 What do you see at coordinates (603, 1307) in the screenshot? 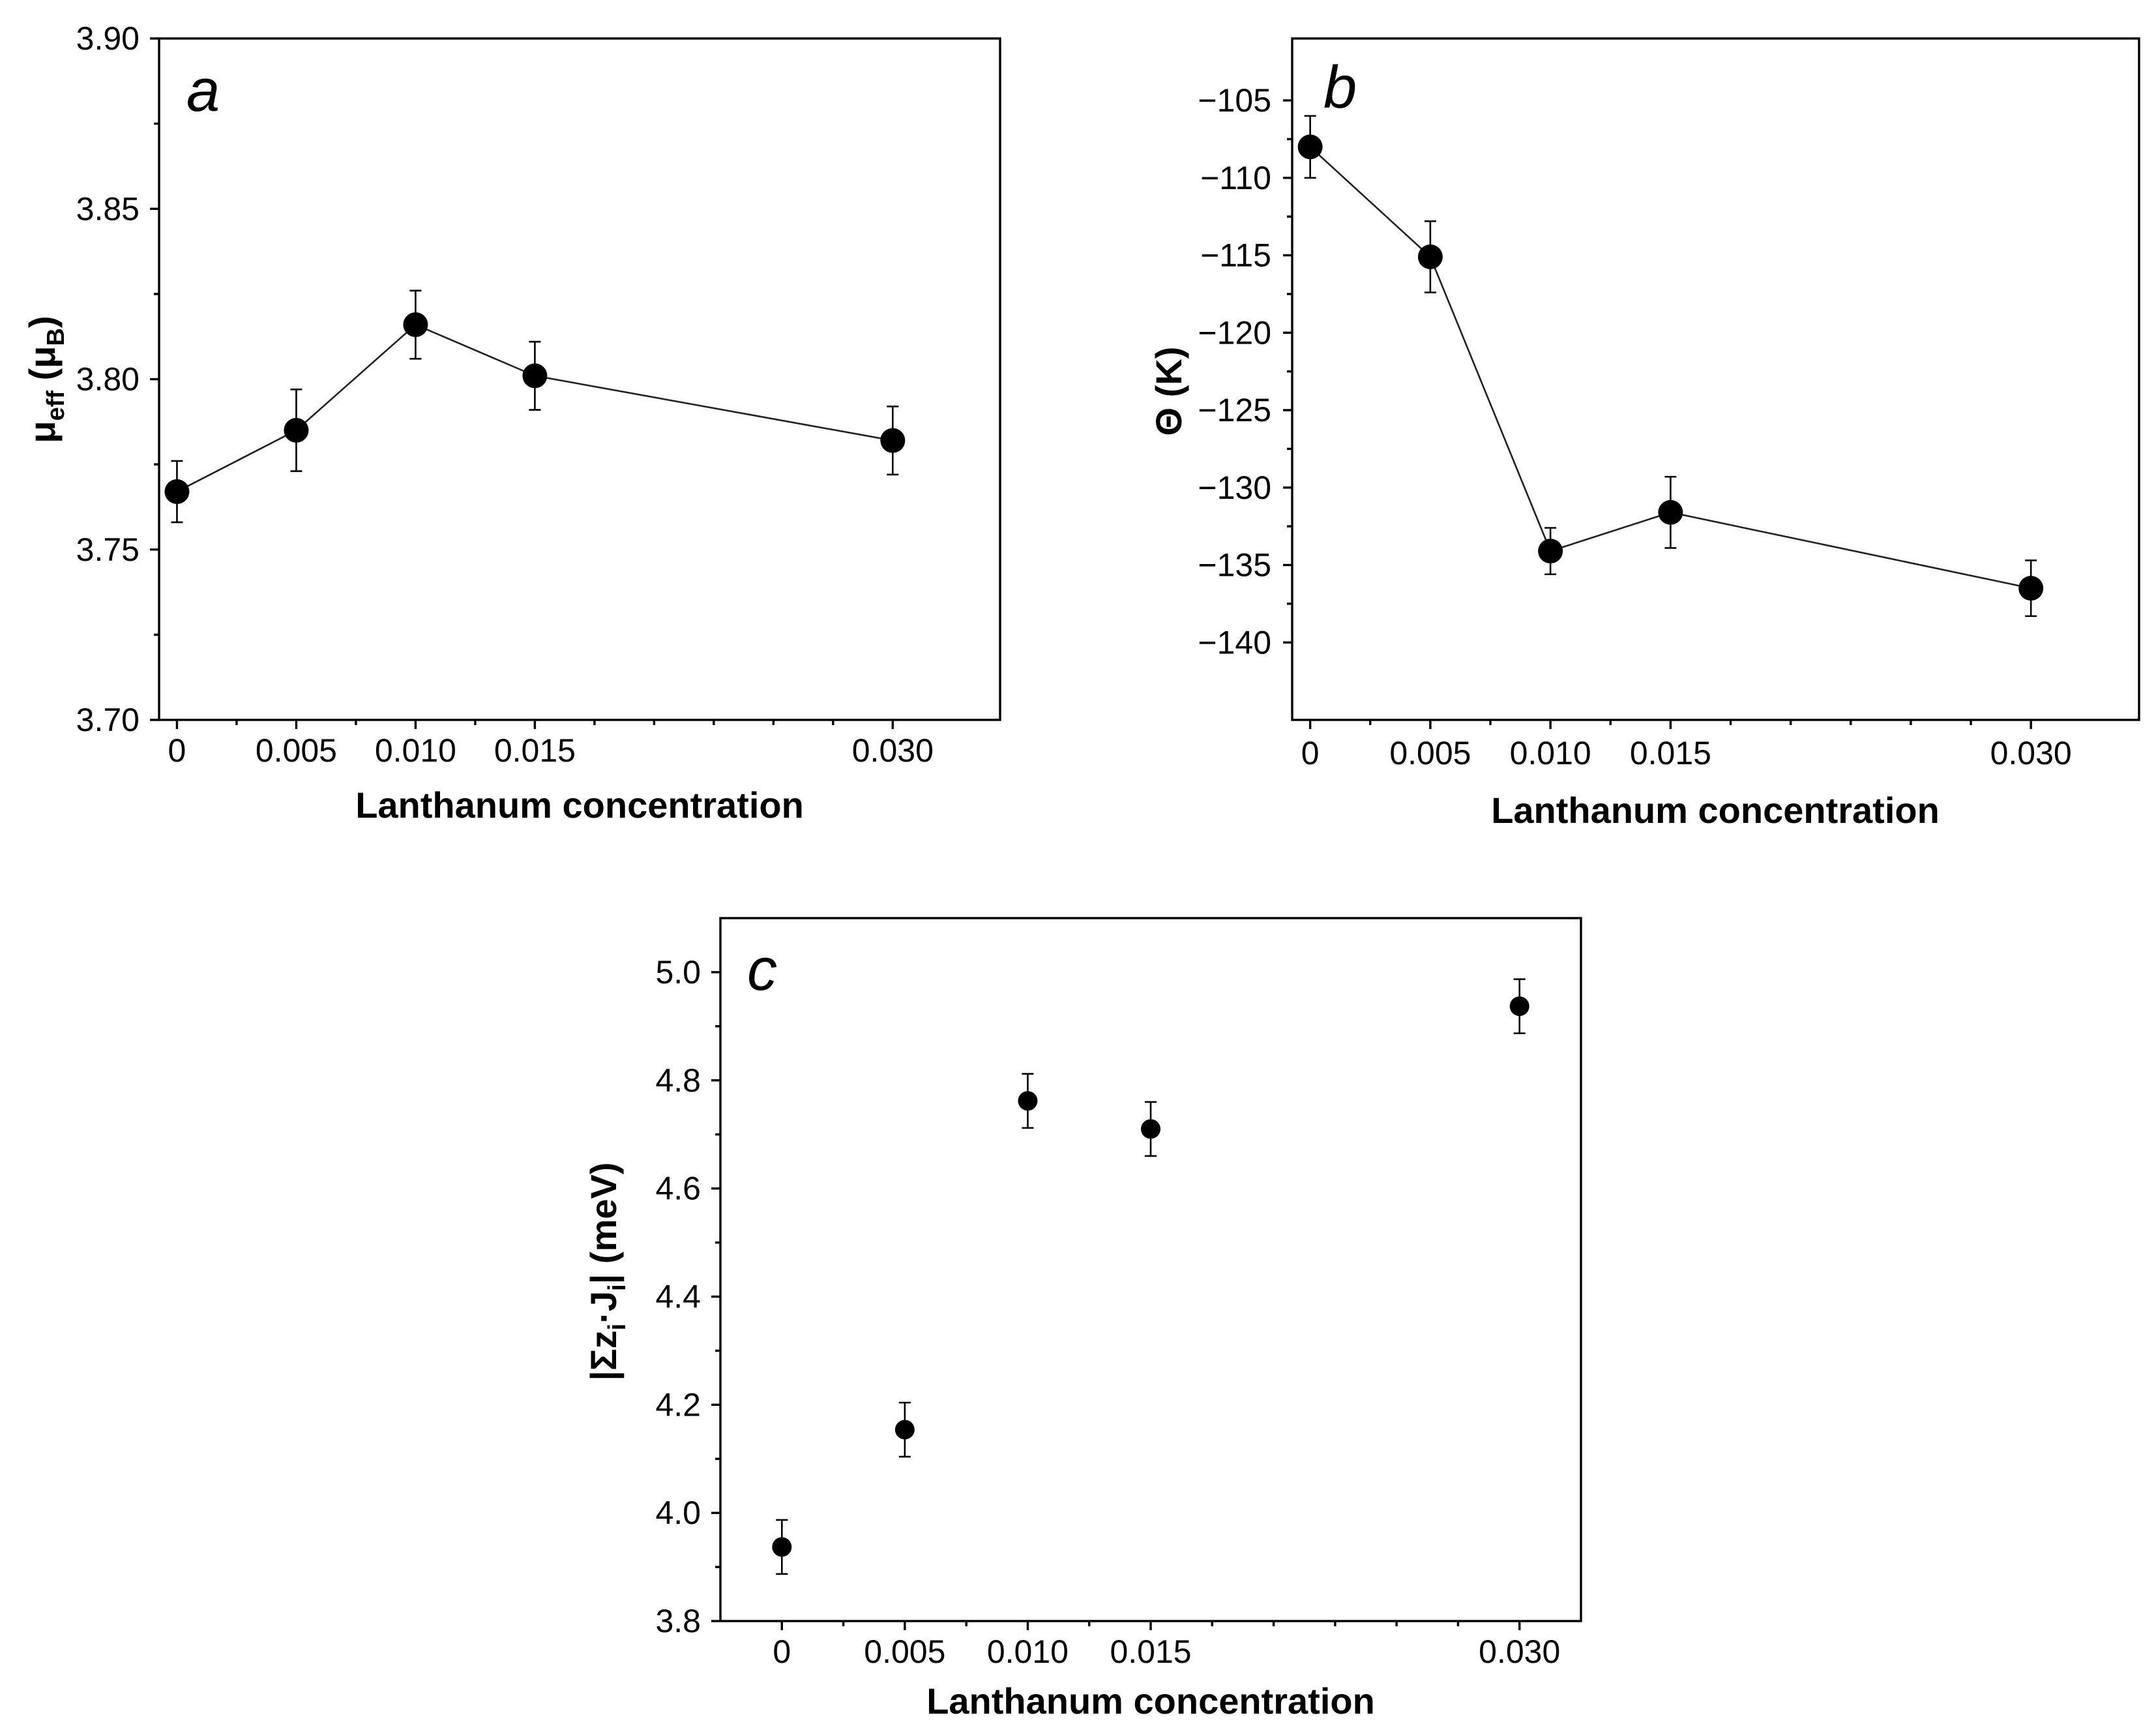
I see `y-label-c-mid: ·J` at bounding box center [603, 1307].